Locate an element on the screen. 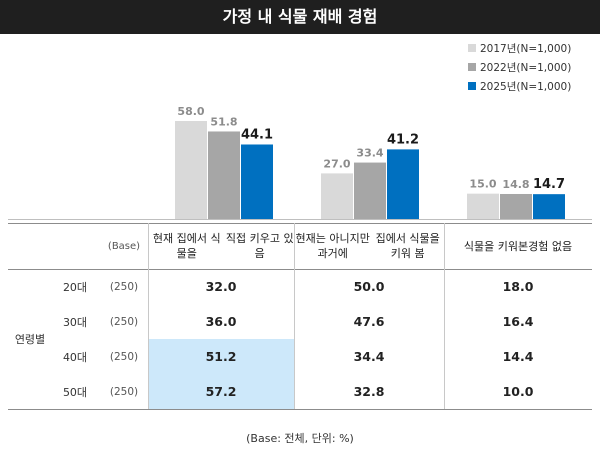 This screenshot has width=600, height=450. age-cell: 40대 is located at coordinates (75, 357).